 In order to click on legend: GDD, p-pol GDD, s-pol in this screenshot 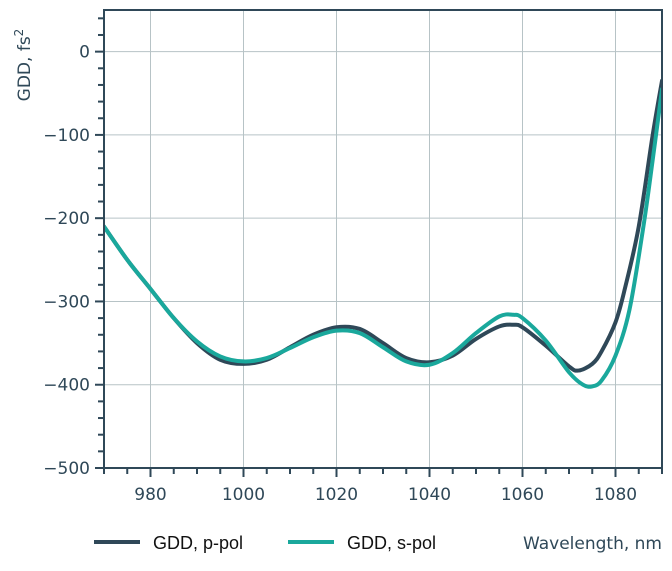, I will do `click(265, 543)`.